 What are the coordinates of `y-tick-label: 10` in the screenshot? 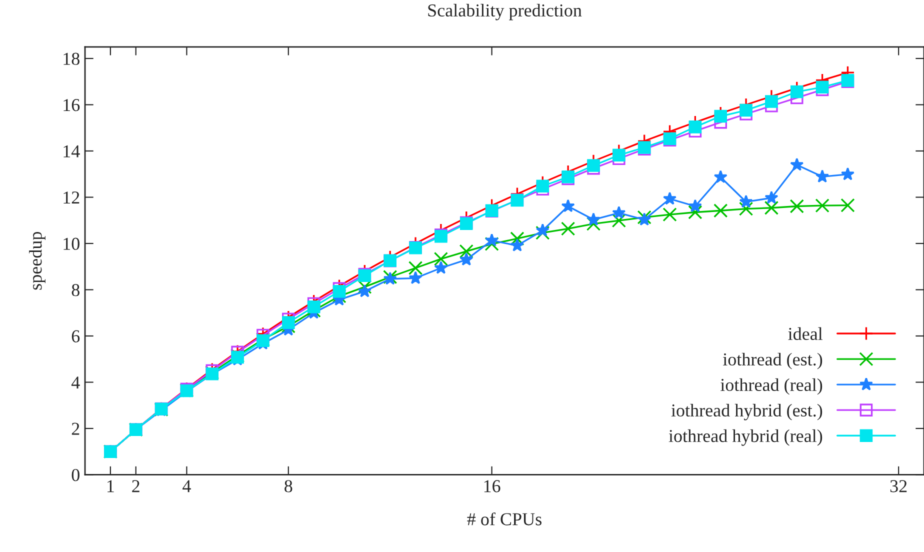 It's located at (72, 244).